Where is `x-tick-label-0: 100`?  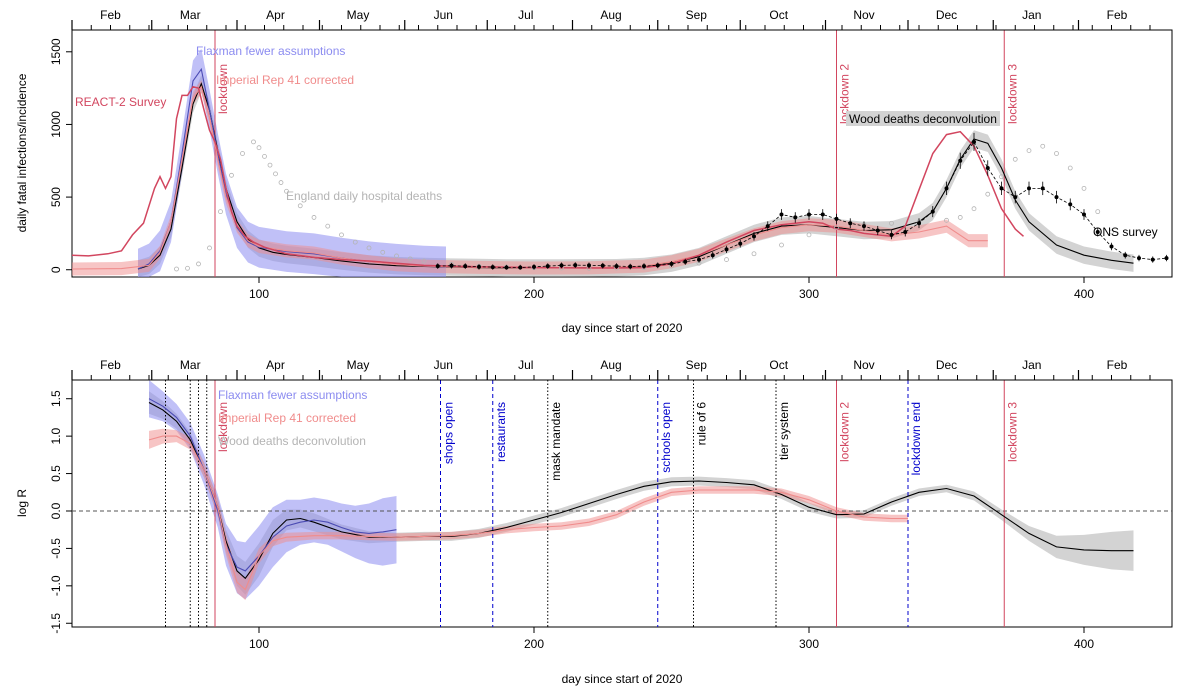
x-tick-label-0: 100 is located at coordinates (259, 644).